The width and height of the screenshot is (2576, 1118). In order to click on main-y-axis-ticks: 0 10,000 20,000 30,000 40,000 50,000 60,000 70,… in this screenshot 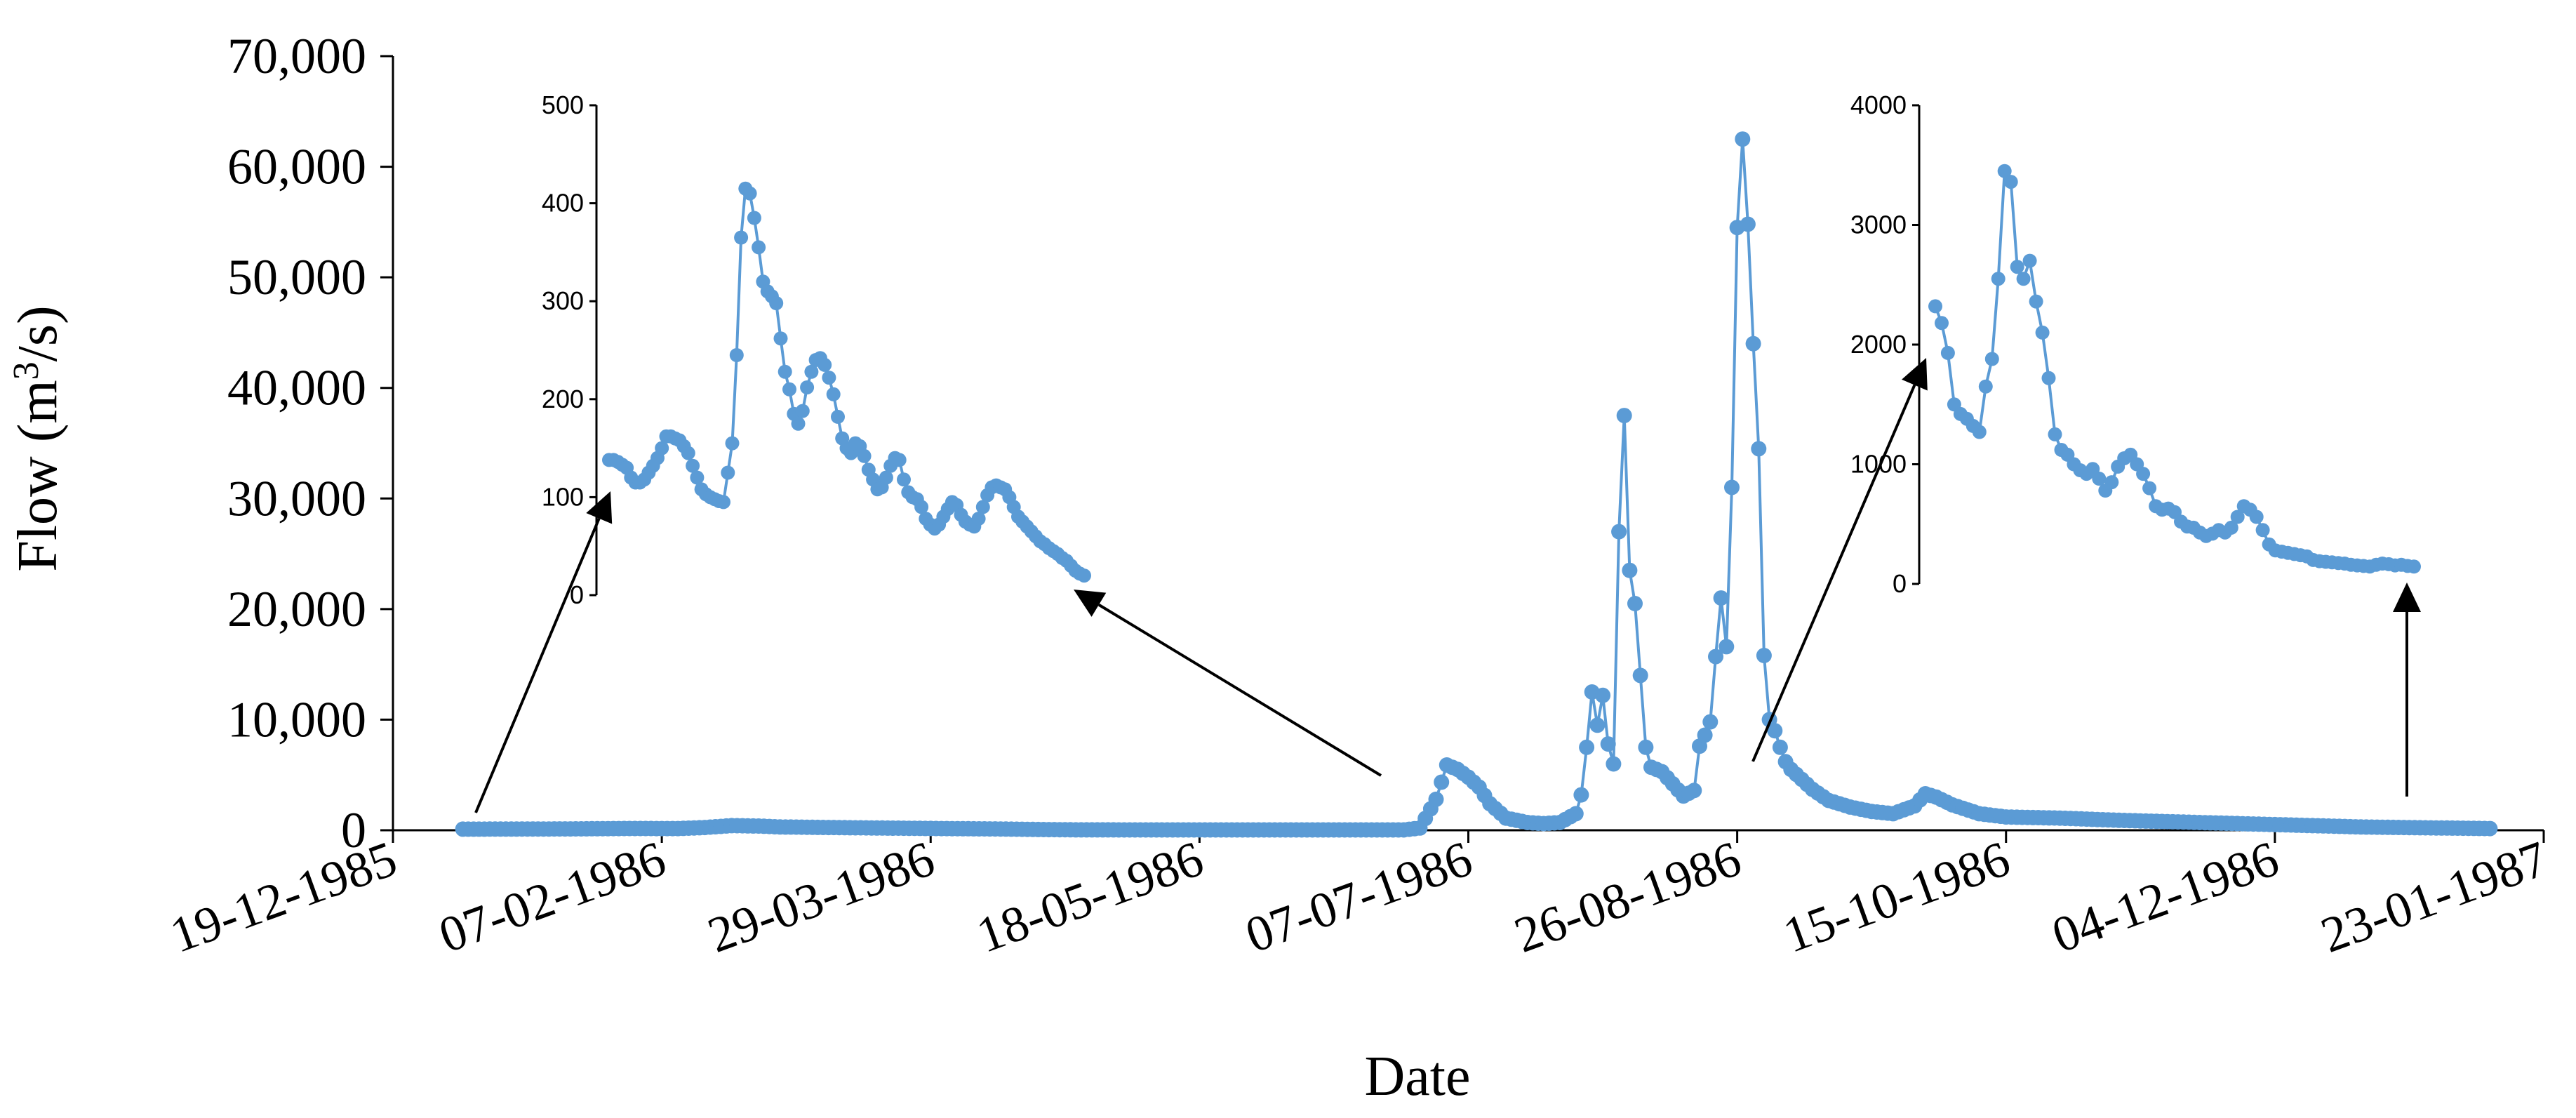, I will do `click(310, 443)`.